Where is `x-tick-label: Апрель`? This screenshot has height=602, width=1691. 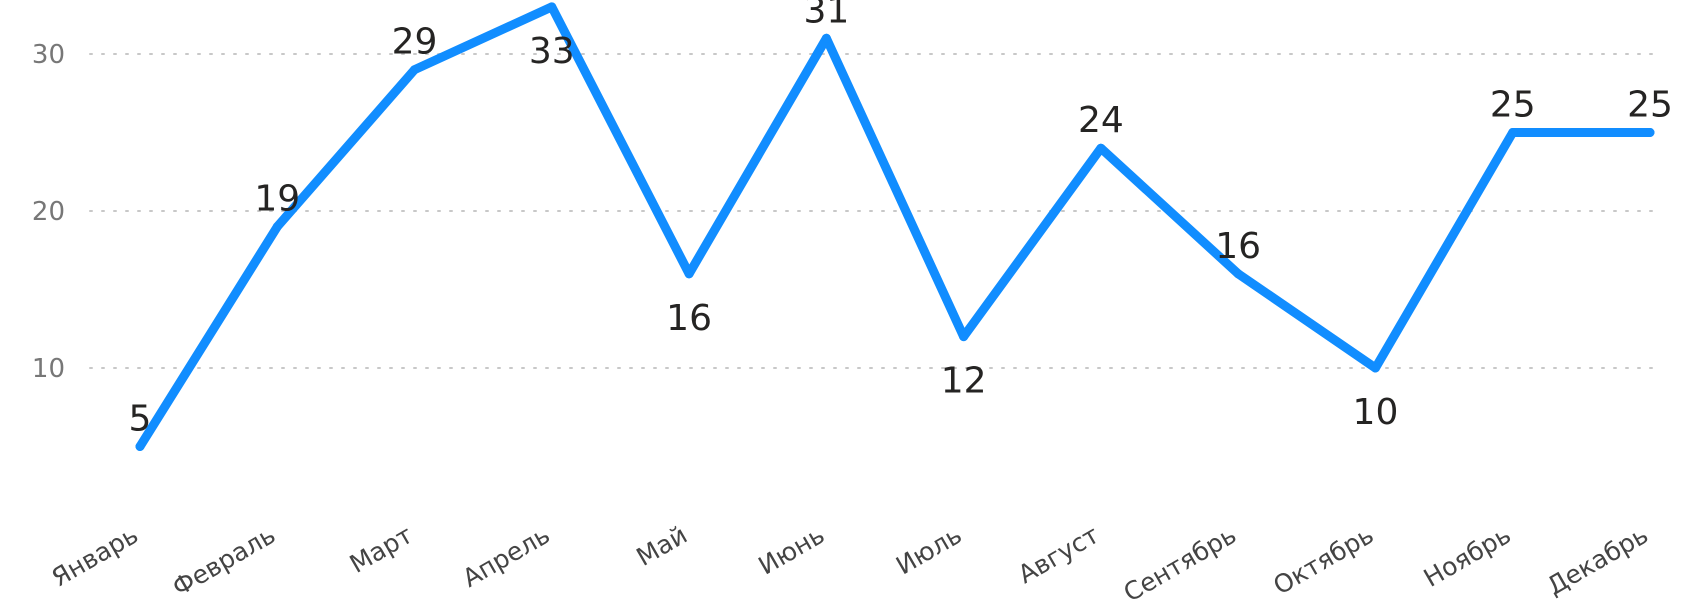
x-tick-label: Апрель is located at coordinates (506, 556).